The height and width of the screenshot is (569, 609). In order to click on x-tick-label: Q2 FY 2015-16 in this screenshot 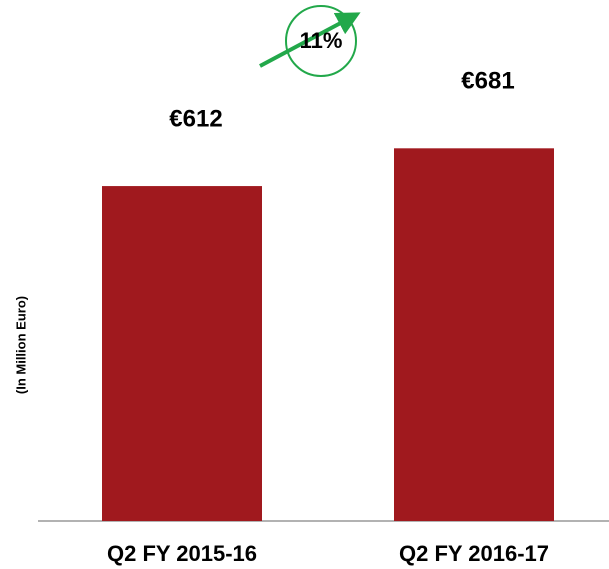, I will do `click(182, 553)`.